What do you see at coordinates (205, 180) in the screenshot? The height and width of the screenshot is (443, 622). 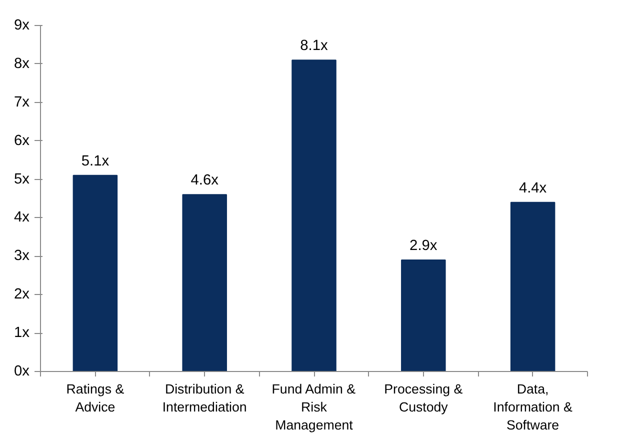 I see `data-label: 4.6x` at bounding box center [205, 180].